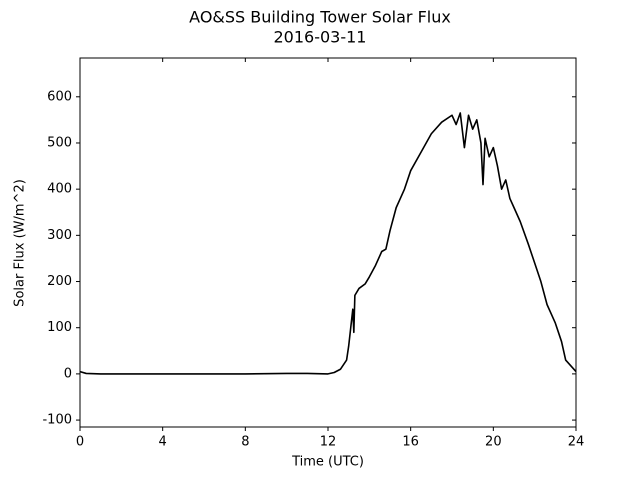 This screenshot has width=640, height=484. Describe the element at coordinates (328, 442) in the screenshot. I see `x-tick-label: 12` at that location.